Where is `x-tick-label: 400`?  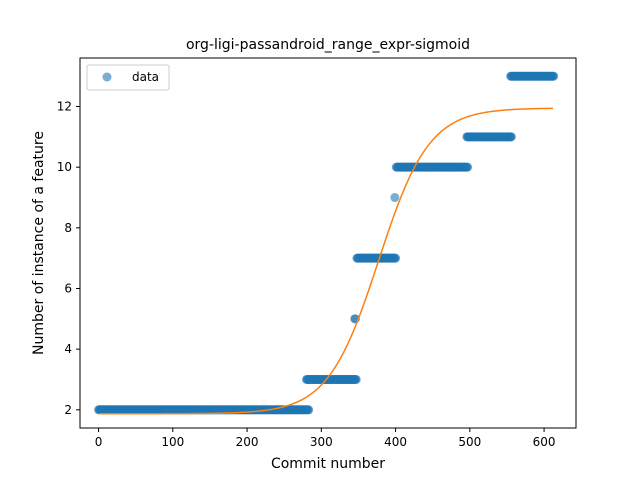 x-tick-label: 400 is located at coordinates (395, 442).